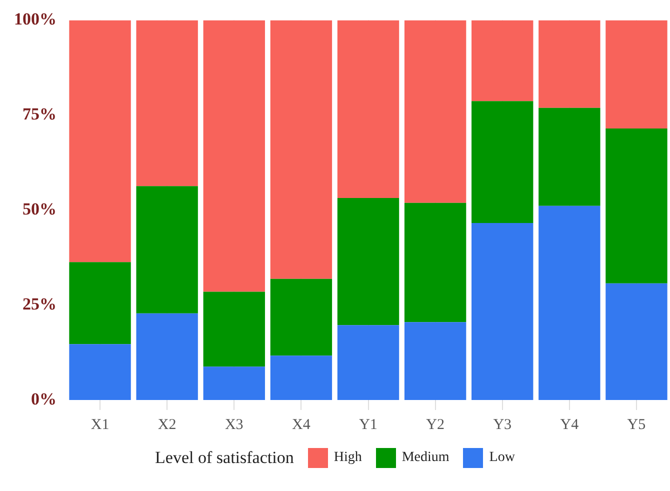 This screenshot has width=670, height=491. Describe the element at coordinates (35, 19) in the screenshot. I see `y-tick-label: 100%` at that location.